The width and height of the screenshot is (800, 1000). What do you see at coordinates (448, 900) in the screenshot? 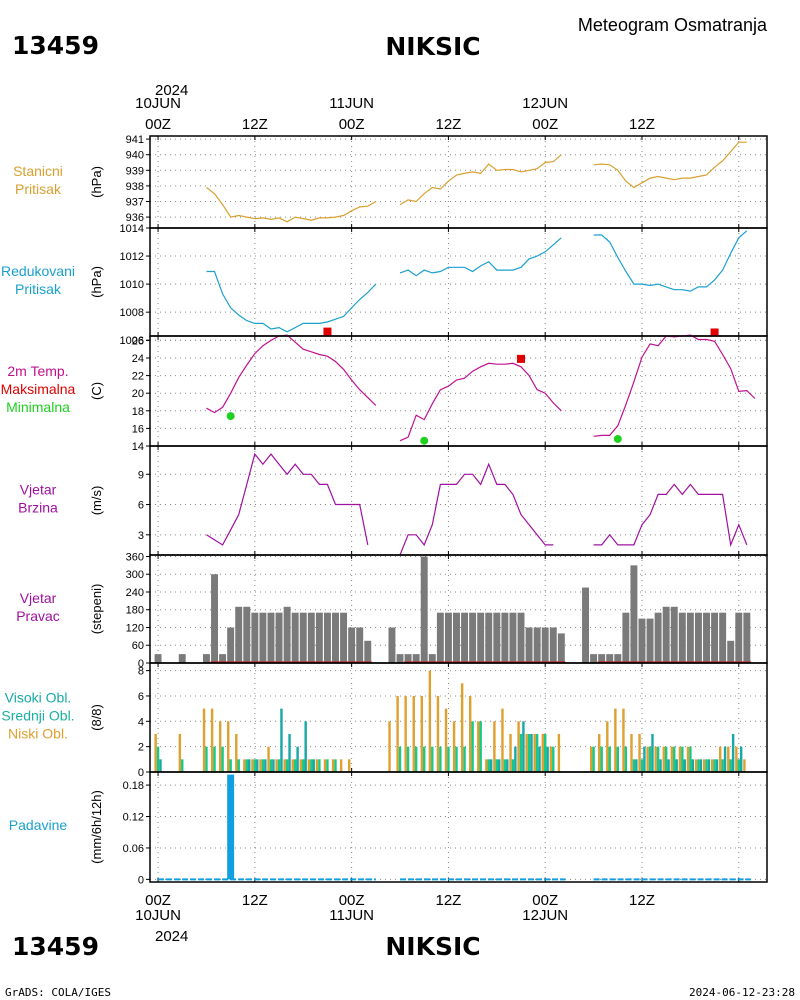
I see `bottom-hour-label: 12Z` at bounding box center [448, 900].